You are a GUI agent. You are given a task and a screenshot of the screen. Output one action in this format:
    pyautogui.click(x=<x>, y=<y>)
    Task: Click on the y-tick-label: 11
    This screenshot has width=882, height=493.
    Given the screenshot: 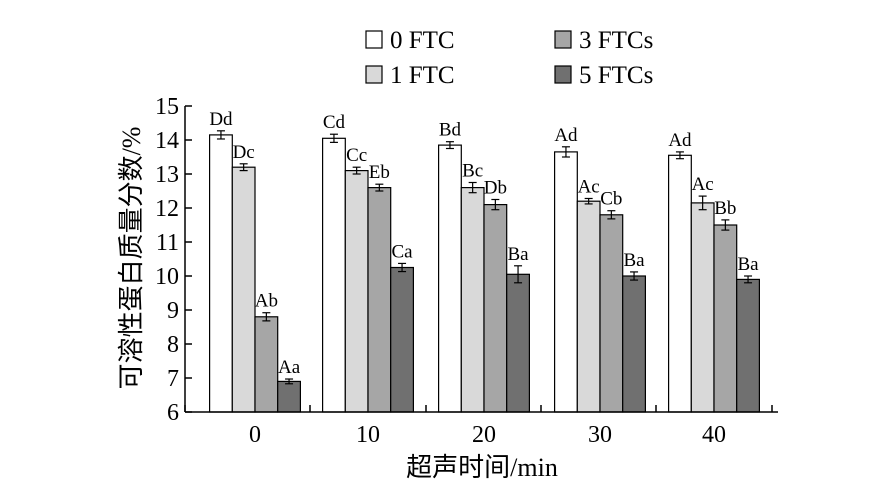 What is the action you would take?
    pyautogui.click(x=167, y=243)
    